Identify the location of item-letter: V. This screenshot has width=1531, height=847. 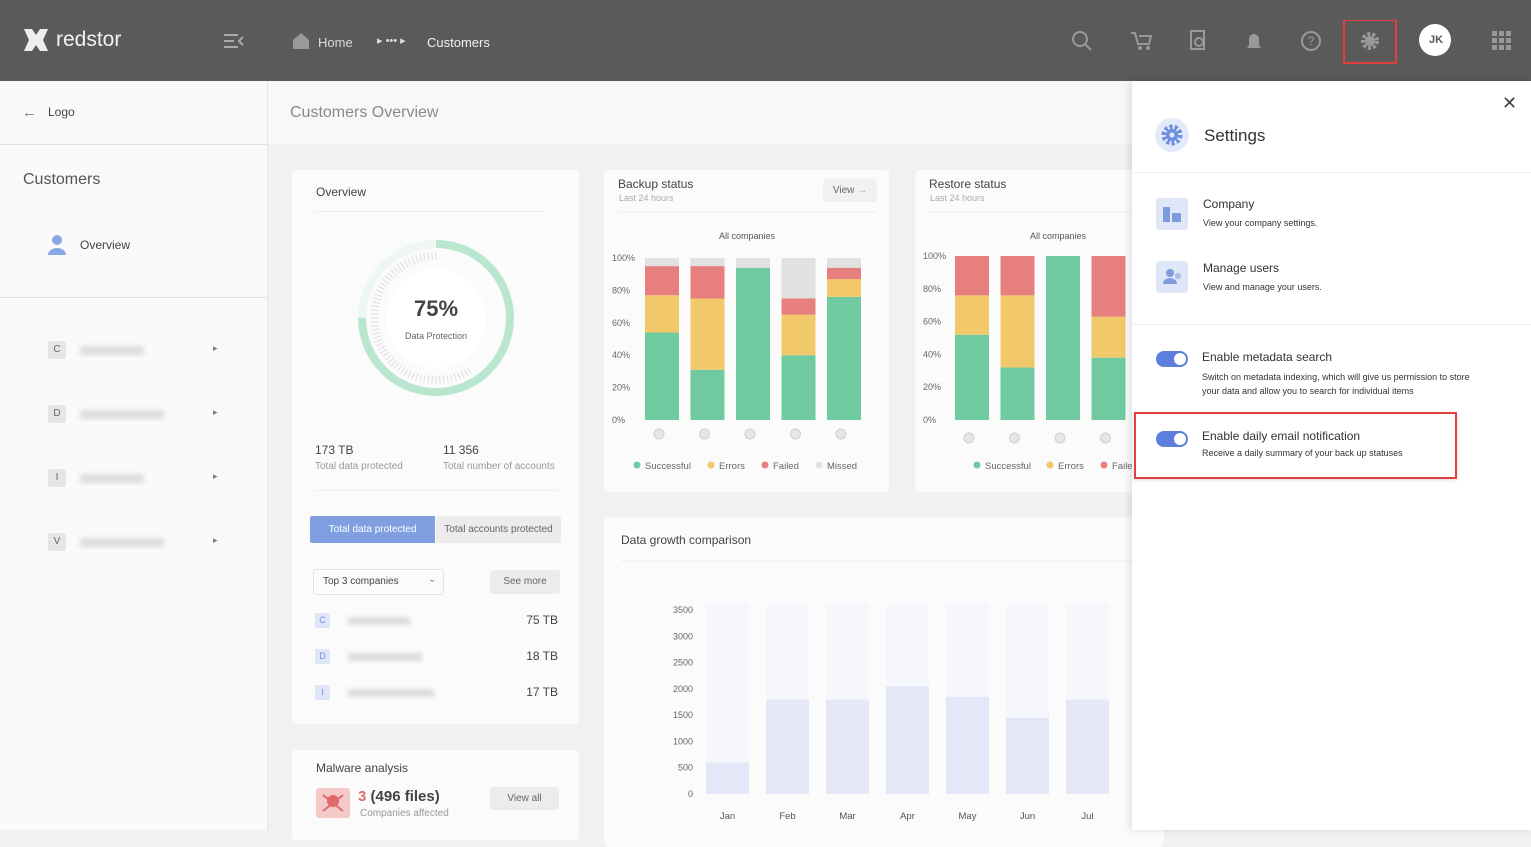
(57, 542).